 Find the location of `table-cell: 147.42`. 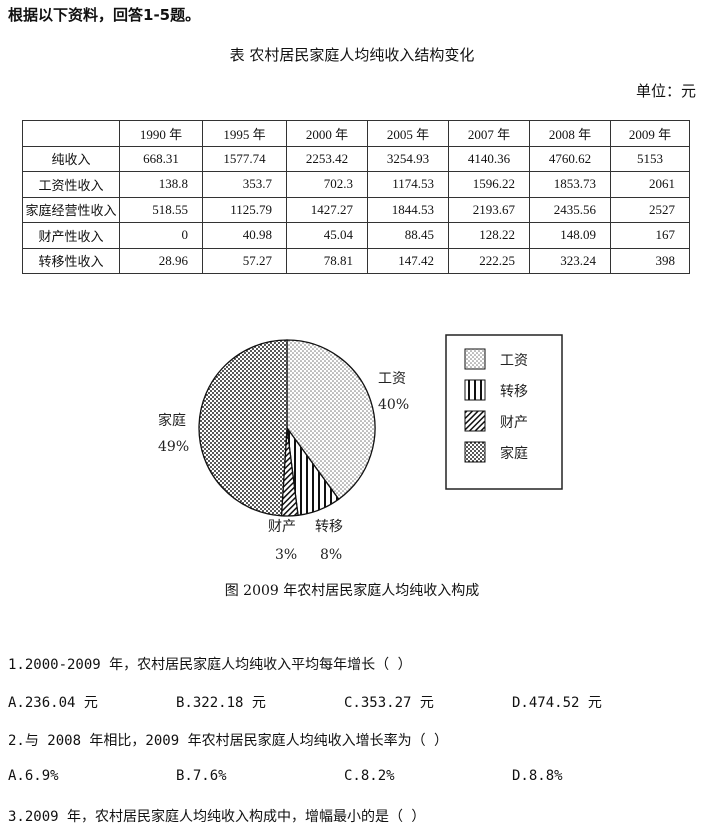

table-cell: 147.42 is located at coordinates (408, 260).